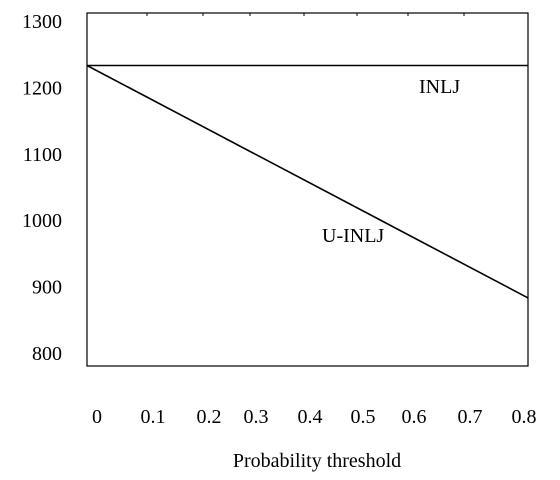 This screenshot has height=480, width=560. I want to click on y-tick-label: 900, so click(47, 288).